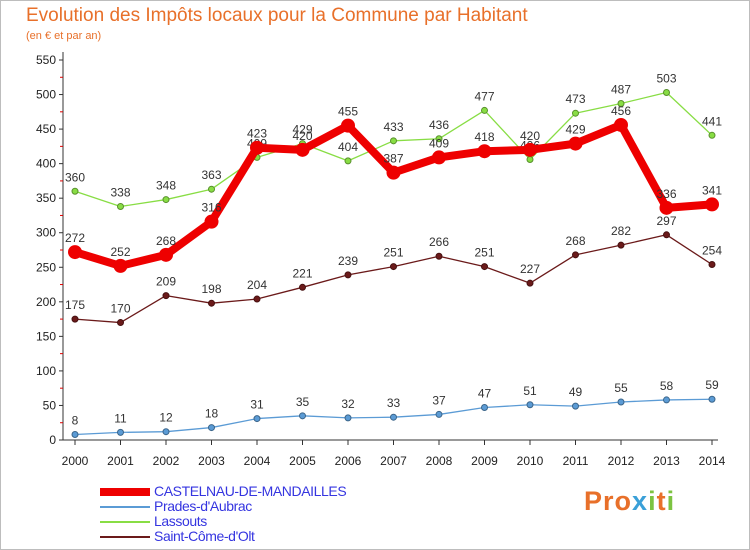  I want to click on data-label: 170, so click(120, 309).